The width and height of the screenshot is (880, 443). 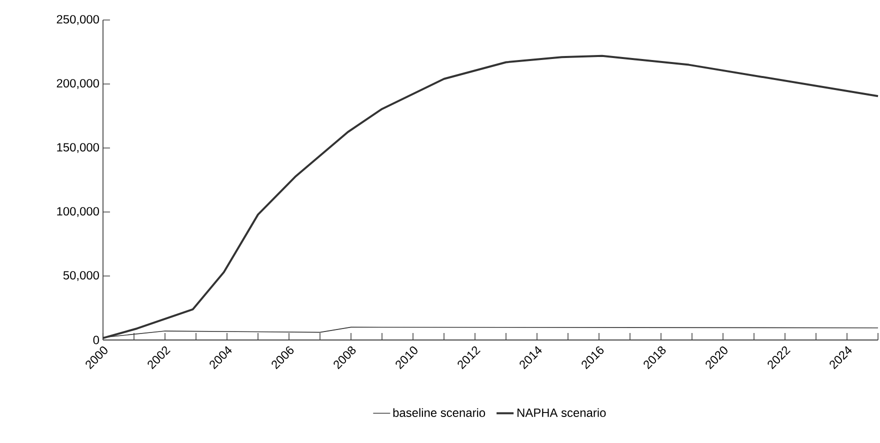 I want to click on y-tick-label: 150,000, so click(x=78, y=148).